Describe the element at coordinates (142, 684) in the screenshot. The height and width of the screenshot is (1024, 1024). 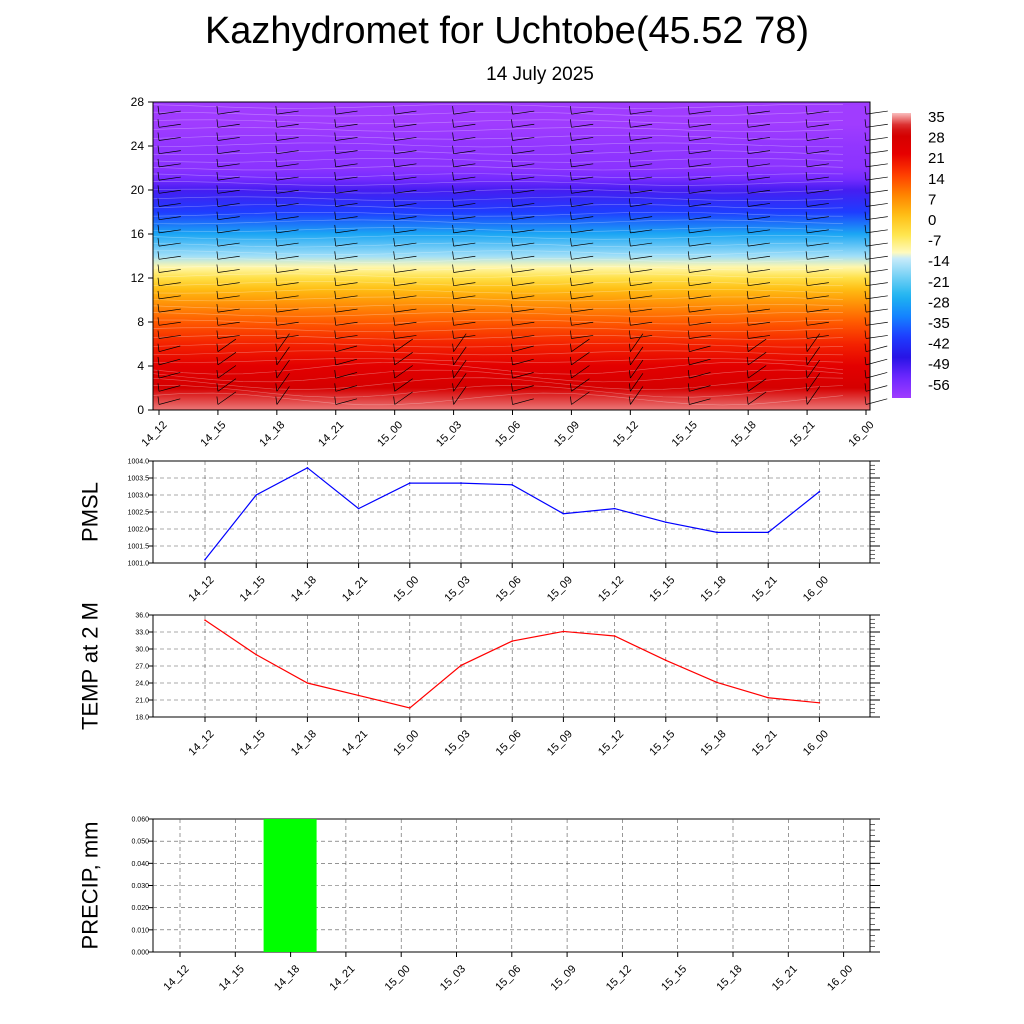
I see `y-tick-label: 24.0` at that location.